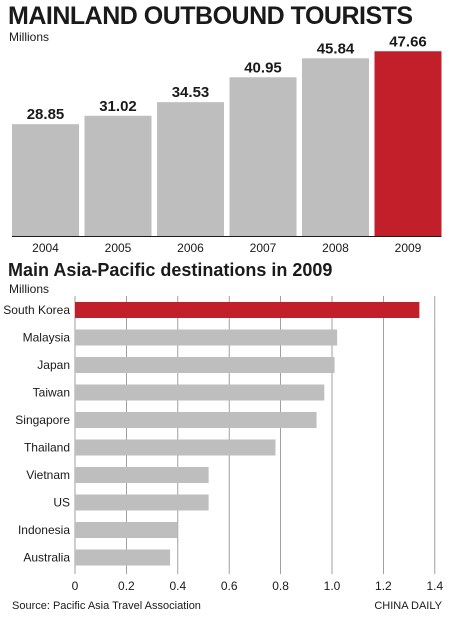 The width and height of the screenshot is (450, 617). Describe the element at coordinates (36, 310) in the screenshot. I see `category-label-south-korea: South Korea` at that location.